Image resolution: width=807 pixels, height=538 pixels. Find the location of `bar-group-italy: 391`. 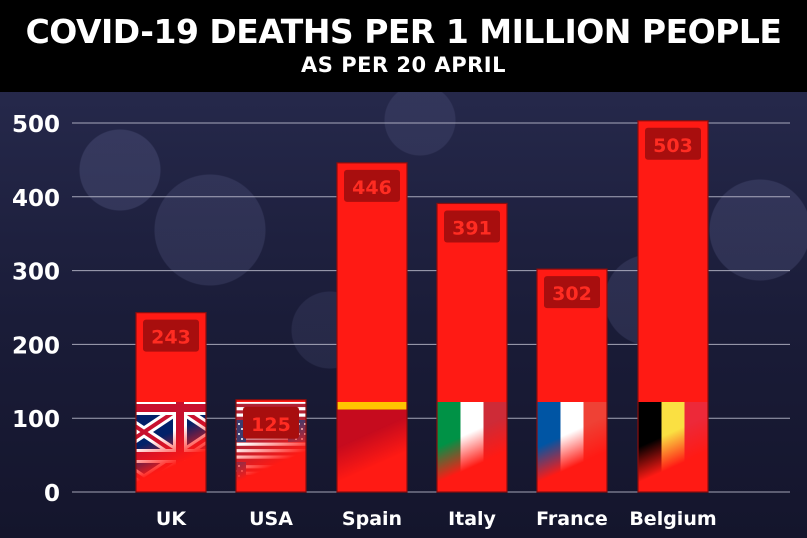

bar-group-italy: 391 is located at coordinates (472, 347).